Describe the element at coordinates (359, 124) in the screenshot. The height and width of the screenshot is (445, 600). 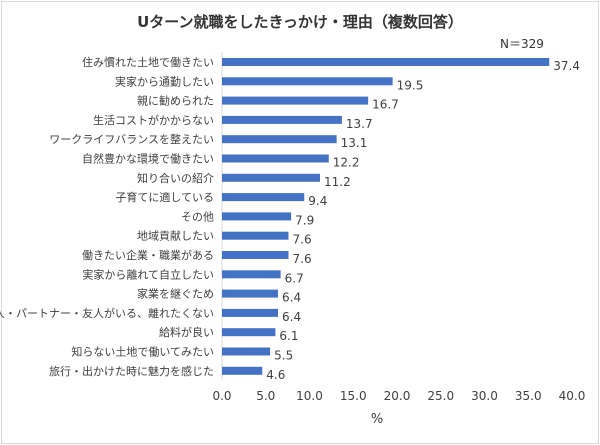
I see `data-label: 13.7` at that location.